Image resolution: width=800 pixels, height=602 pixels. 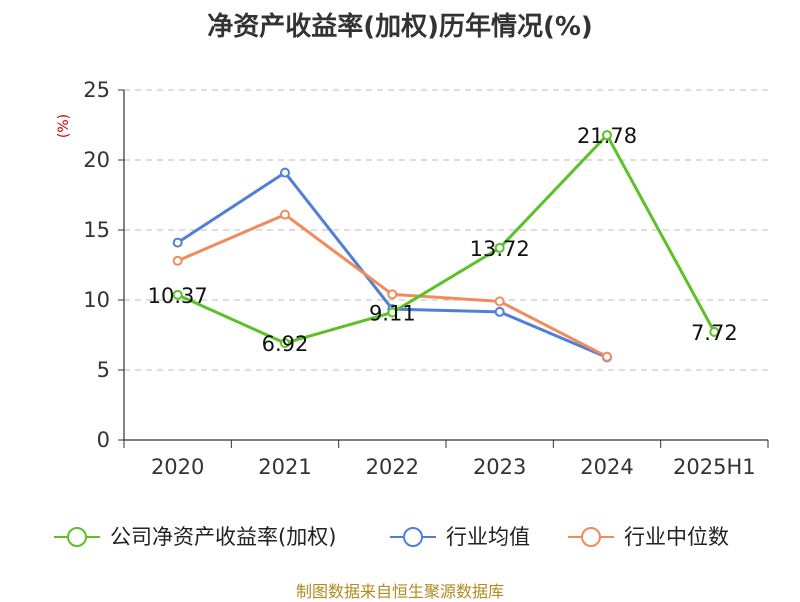 What do you see at coordinates (499, 467) in the screenshot?
I see `x-tick-label: 2023` at bounding box center [499, 467].